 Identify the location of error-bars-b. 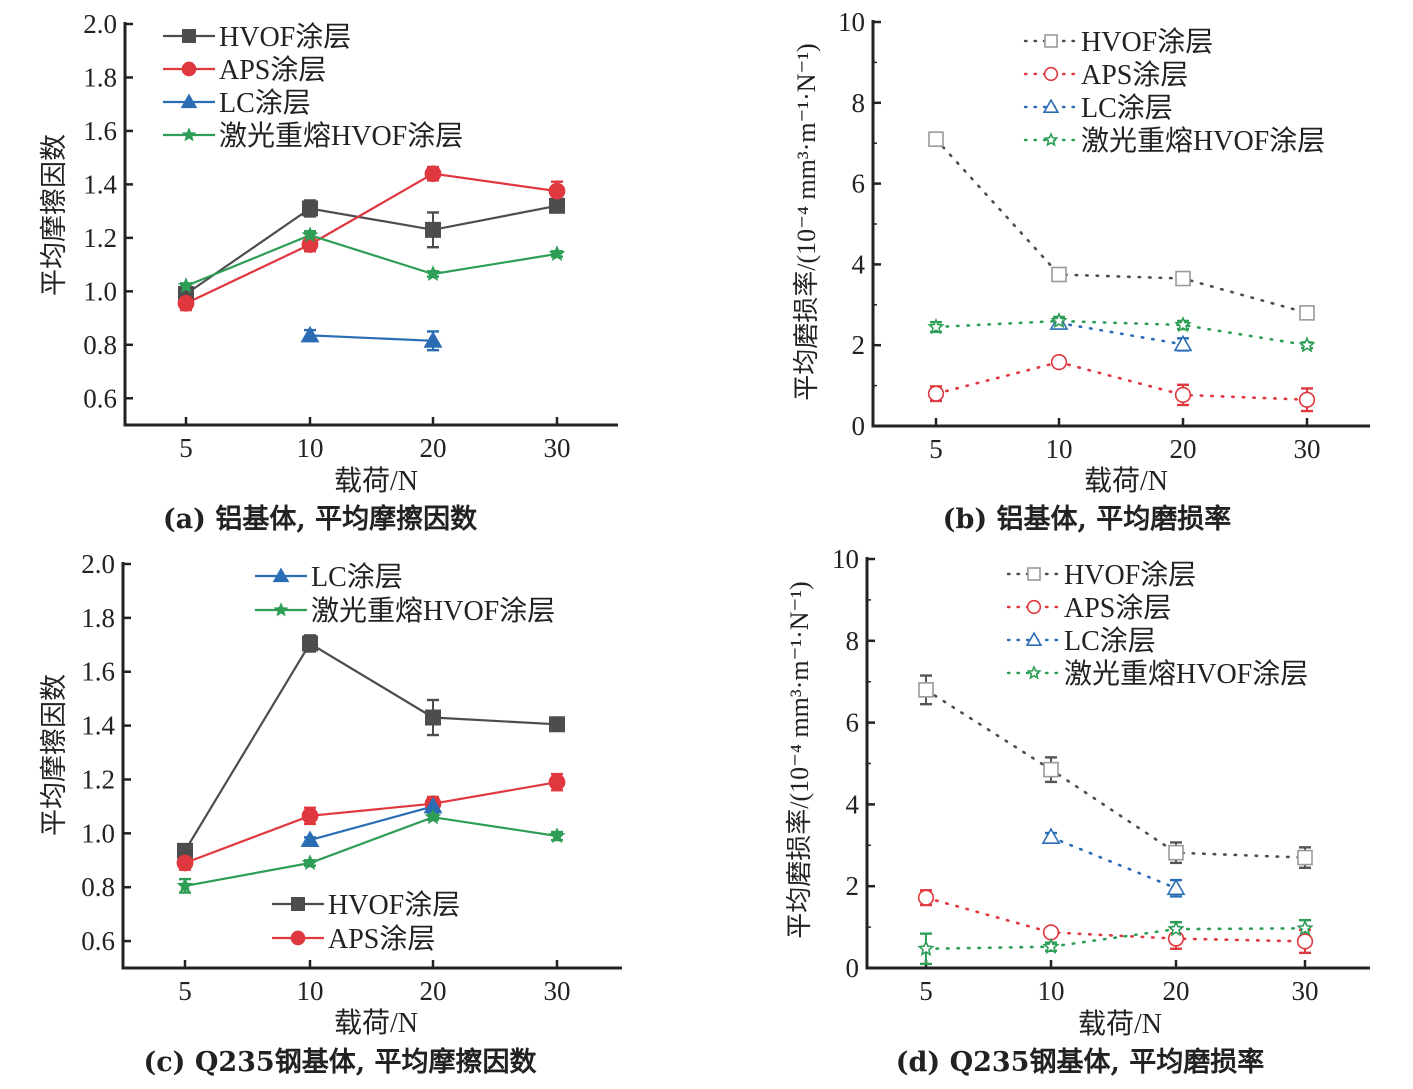
(1121, 273).